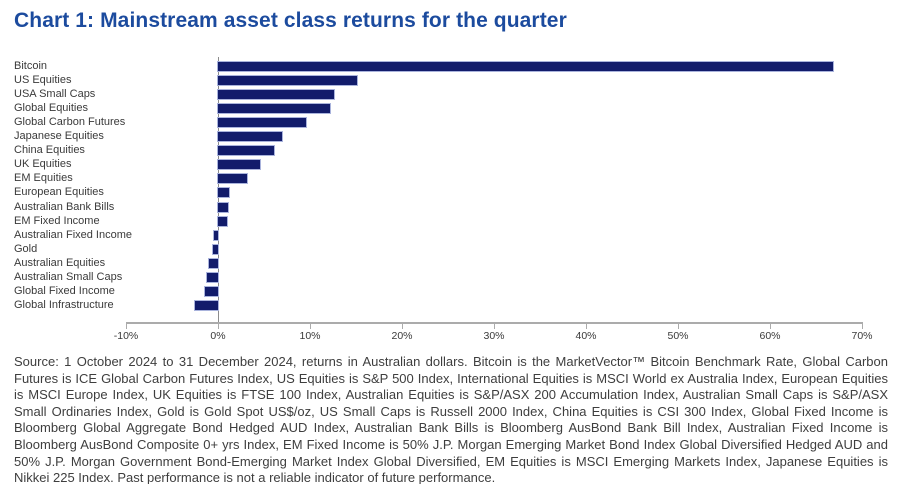 The height and width of the screenshot is (484, 902). I want to click on x-tick-label: 20%, so click(402, 336).